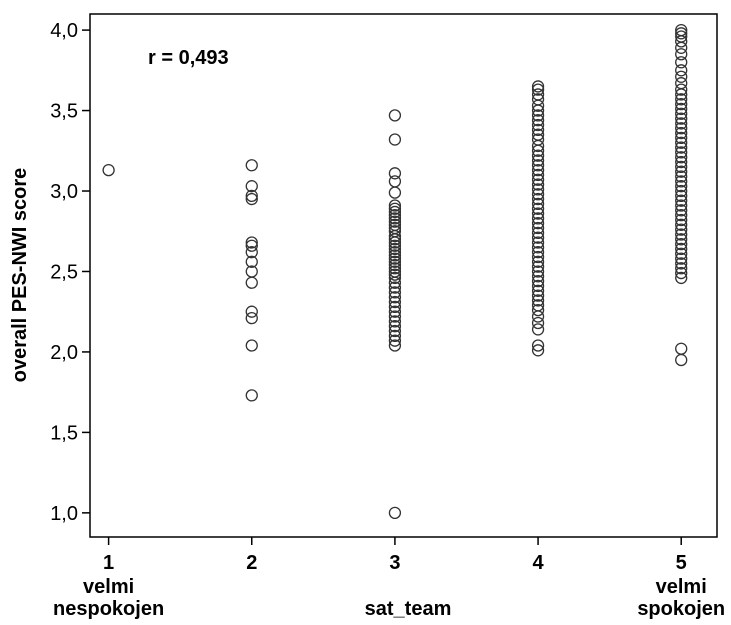  What do you see at coordinates (64, 353) in the screenshot?
I see `y-tick-label: 2,0` at bounding box center [64, 353].